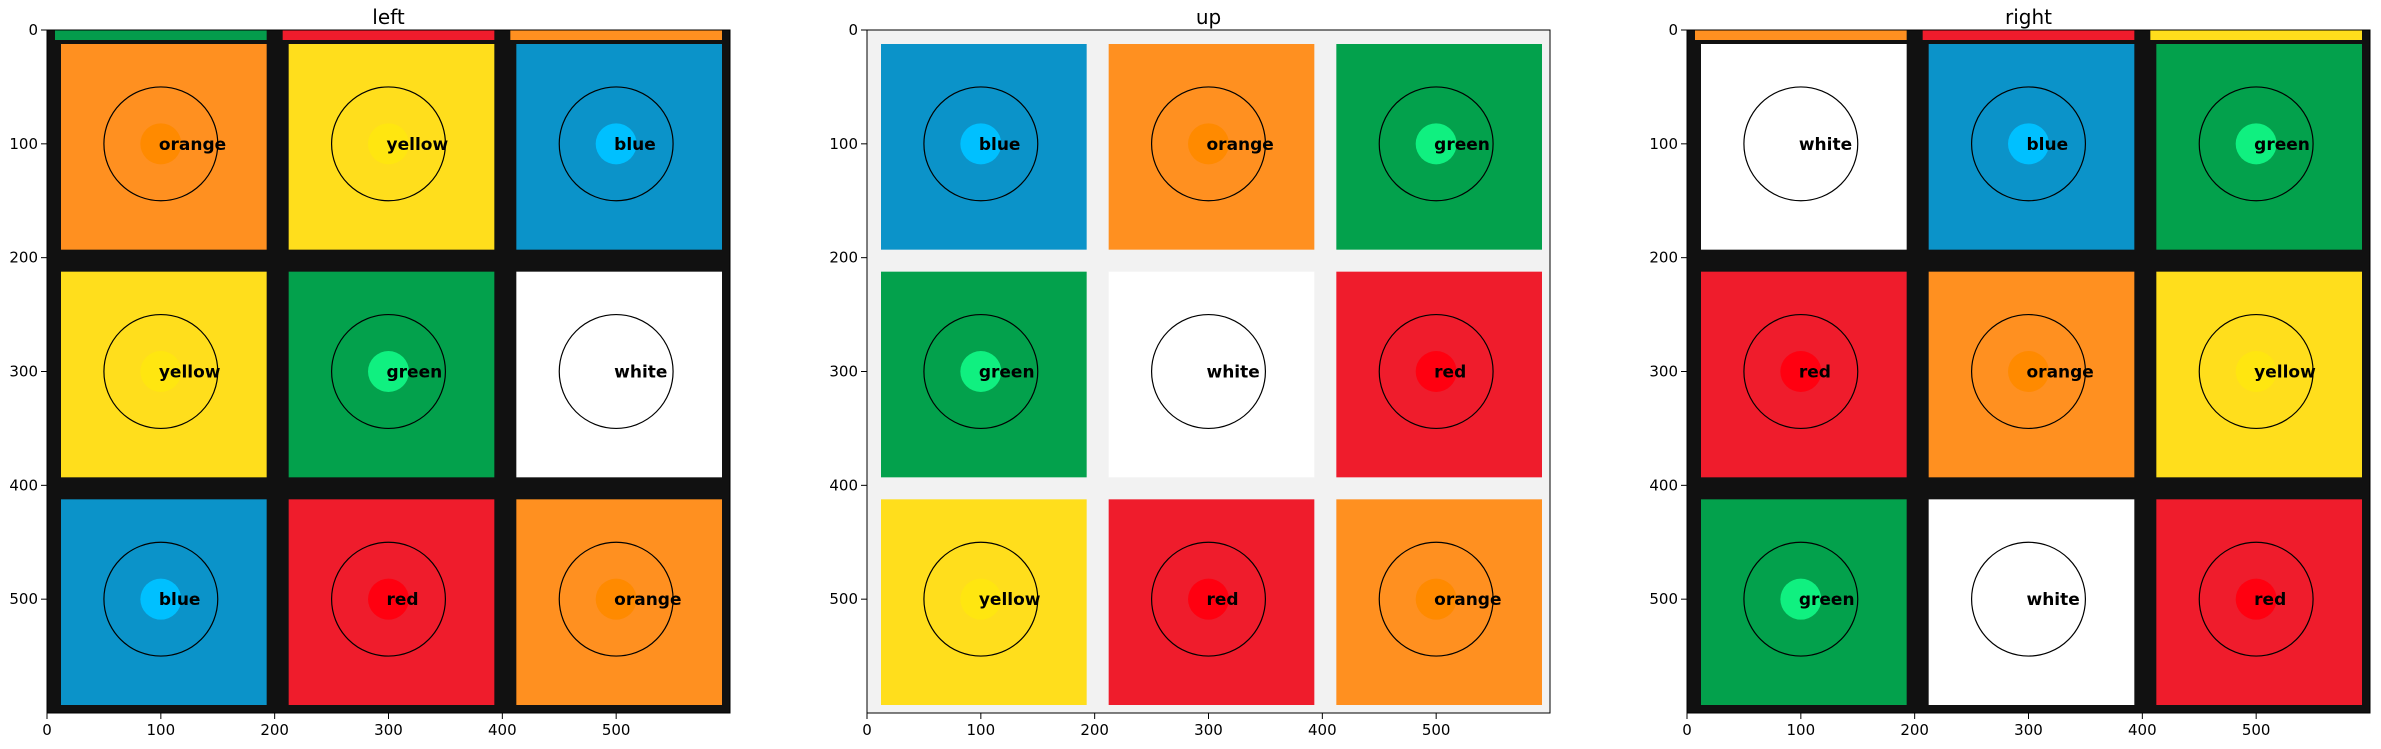 This screenshot has height=749, width=2381. Describe the element at coordinates (23, 258) in the screenshot. I see `y-tick-label: 200` at that location.